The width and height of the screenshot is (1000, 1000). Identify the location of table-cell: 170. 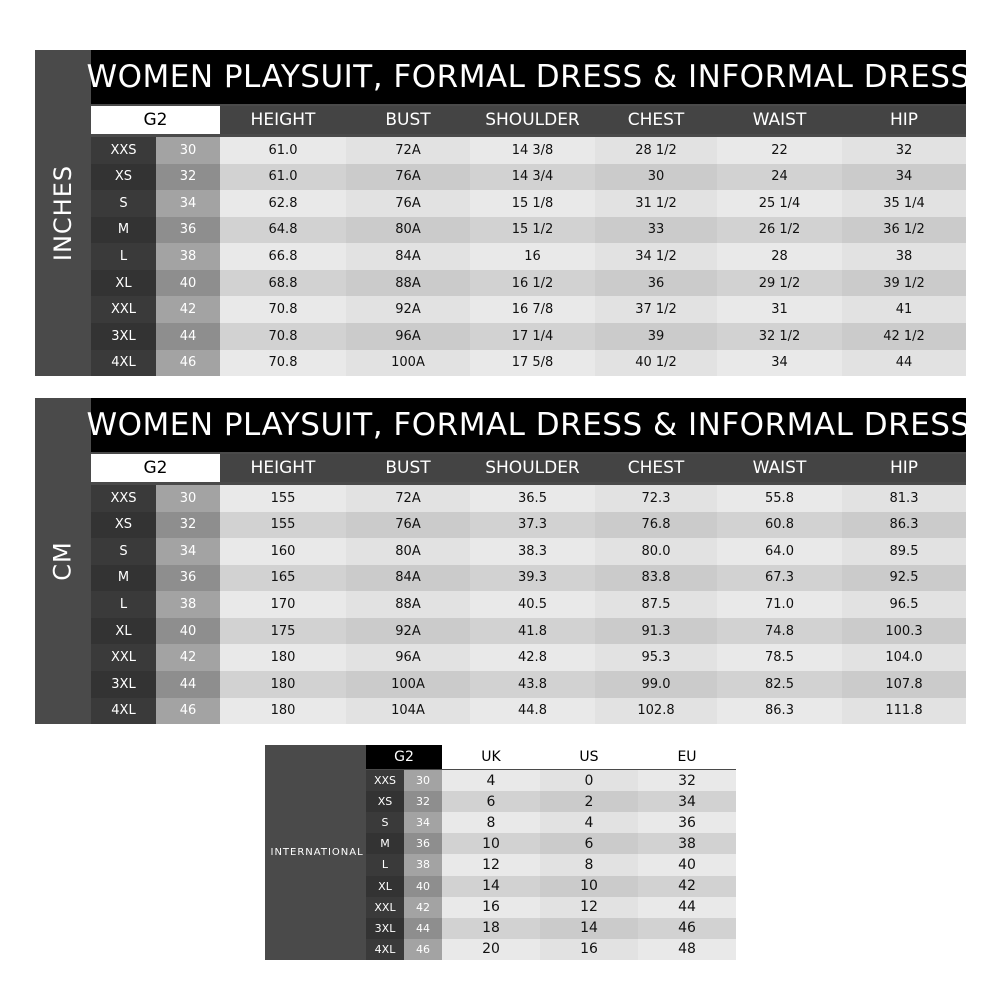
(283, 604).